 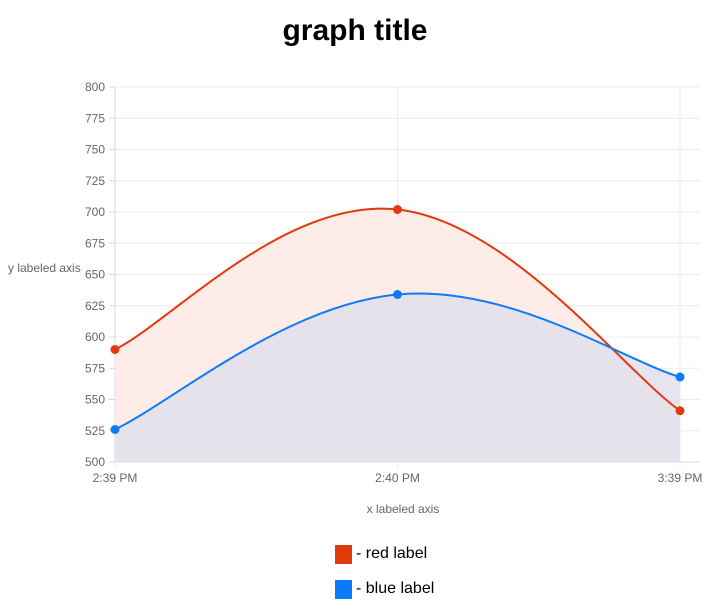 What do you see at coordinates (115, 478) in the screenshot?
I see `x-tick-label: 2:39 PM` at bounding box center [115, 478].